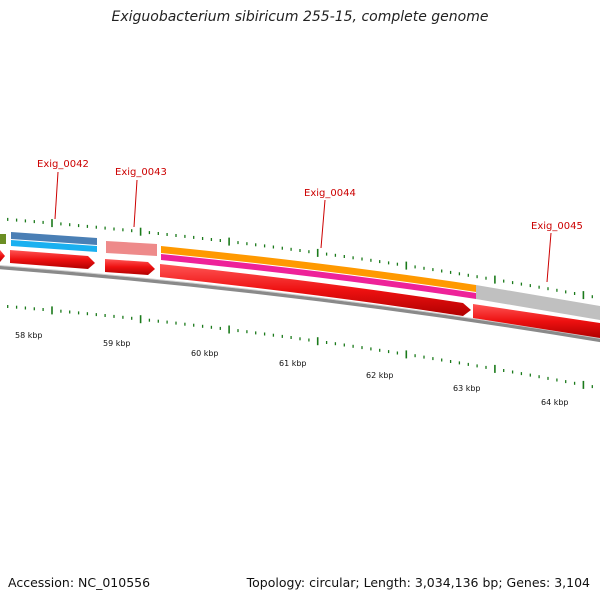 This screenshot has width=600, height=600. I want to click on feature-track-magenta, so click(318, 276).